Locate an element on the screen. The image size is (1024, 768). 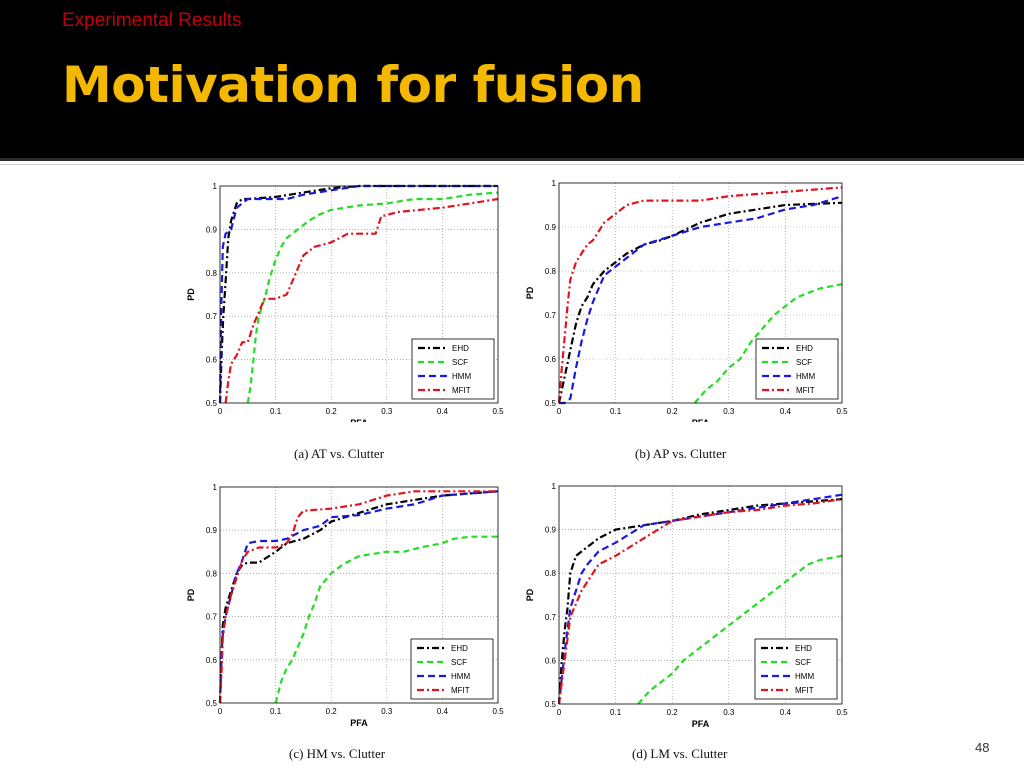
chart-caption-a: (a) AT vs. Clutter is located at coordinates (339, 453).